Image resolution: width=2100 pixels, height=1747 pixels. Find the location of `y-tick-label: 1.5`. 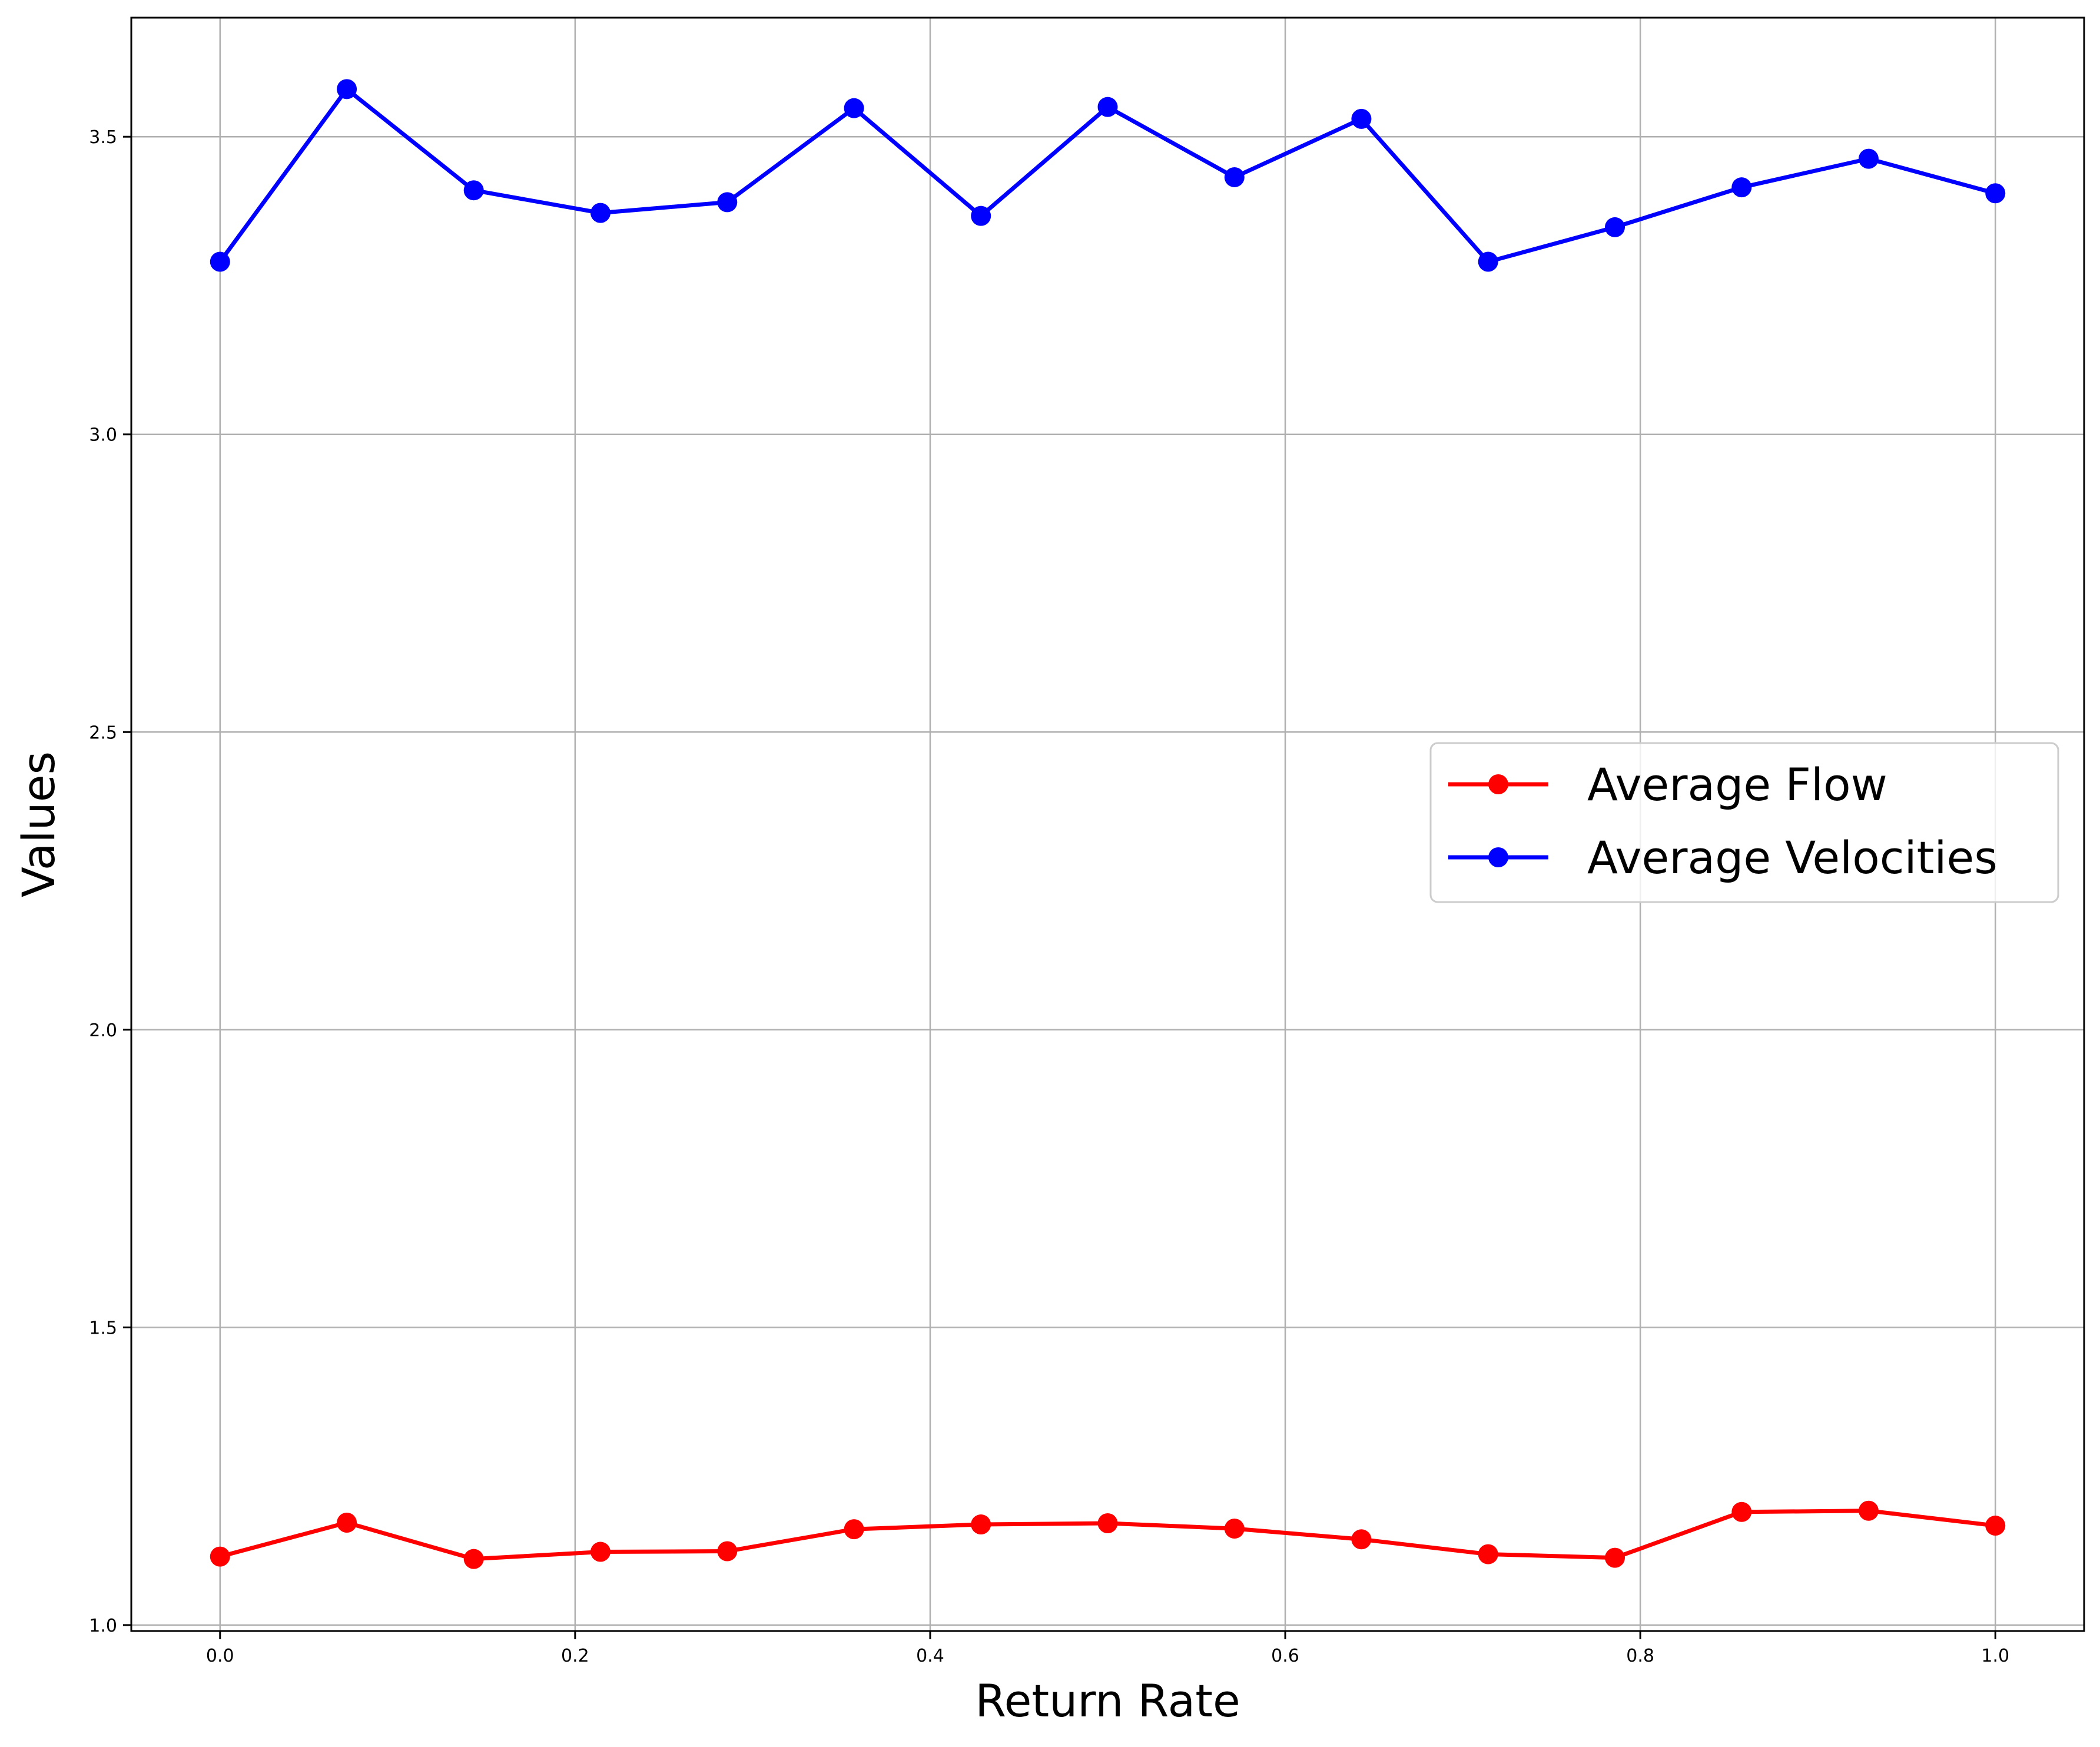

y-tick-label: 1.5 is located at coordinates (103, 1328).